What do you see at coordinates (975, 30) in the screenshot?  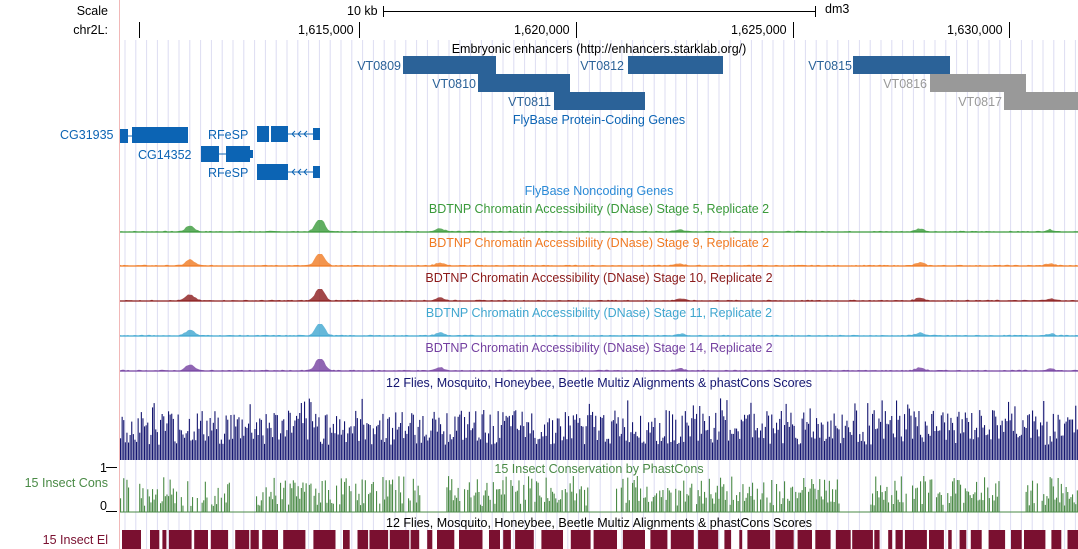 I see `ruler-position: 1,630,000` at bounding box center [975, 30].